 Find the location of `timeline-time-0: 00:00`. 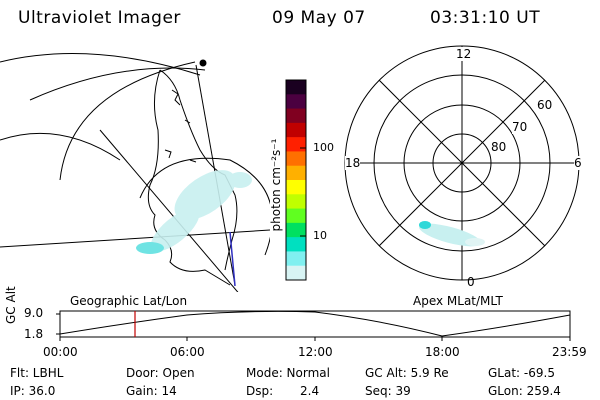

timeline-time-0: 00:00 is located at coordinates (60, 352).